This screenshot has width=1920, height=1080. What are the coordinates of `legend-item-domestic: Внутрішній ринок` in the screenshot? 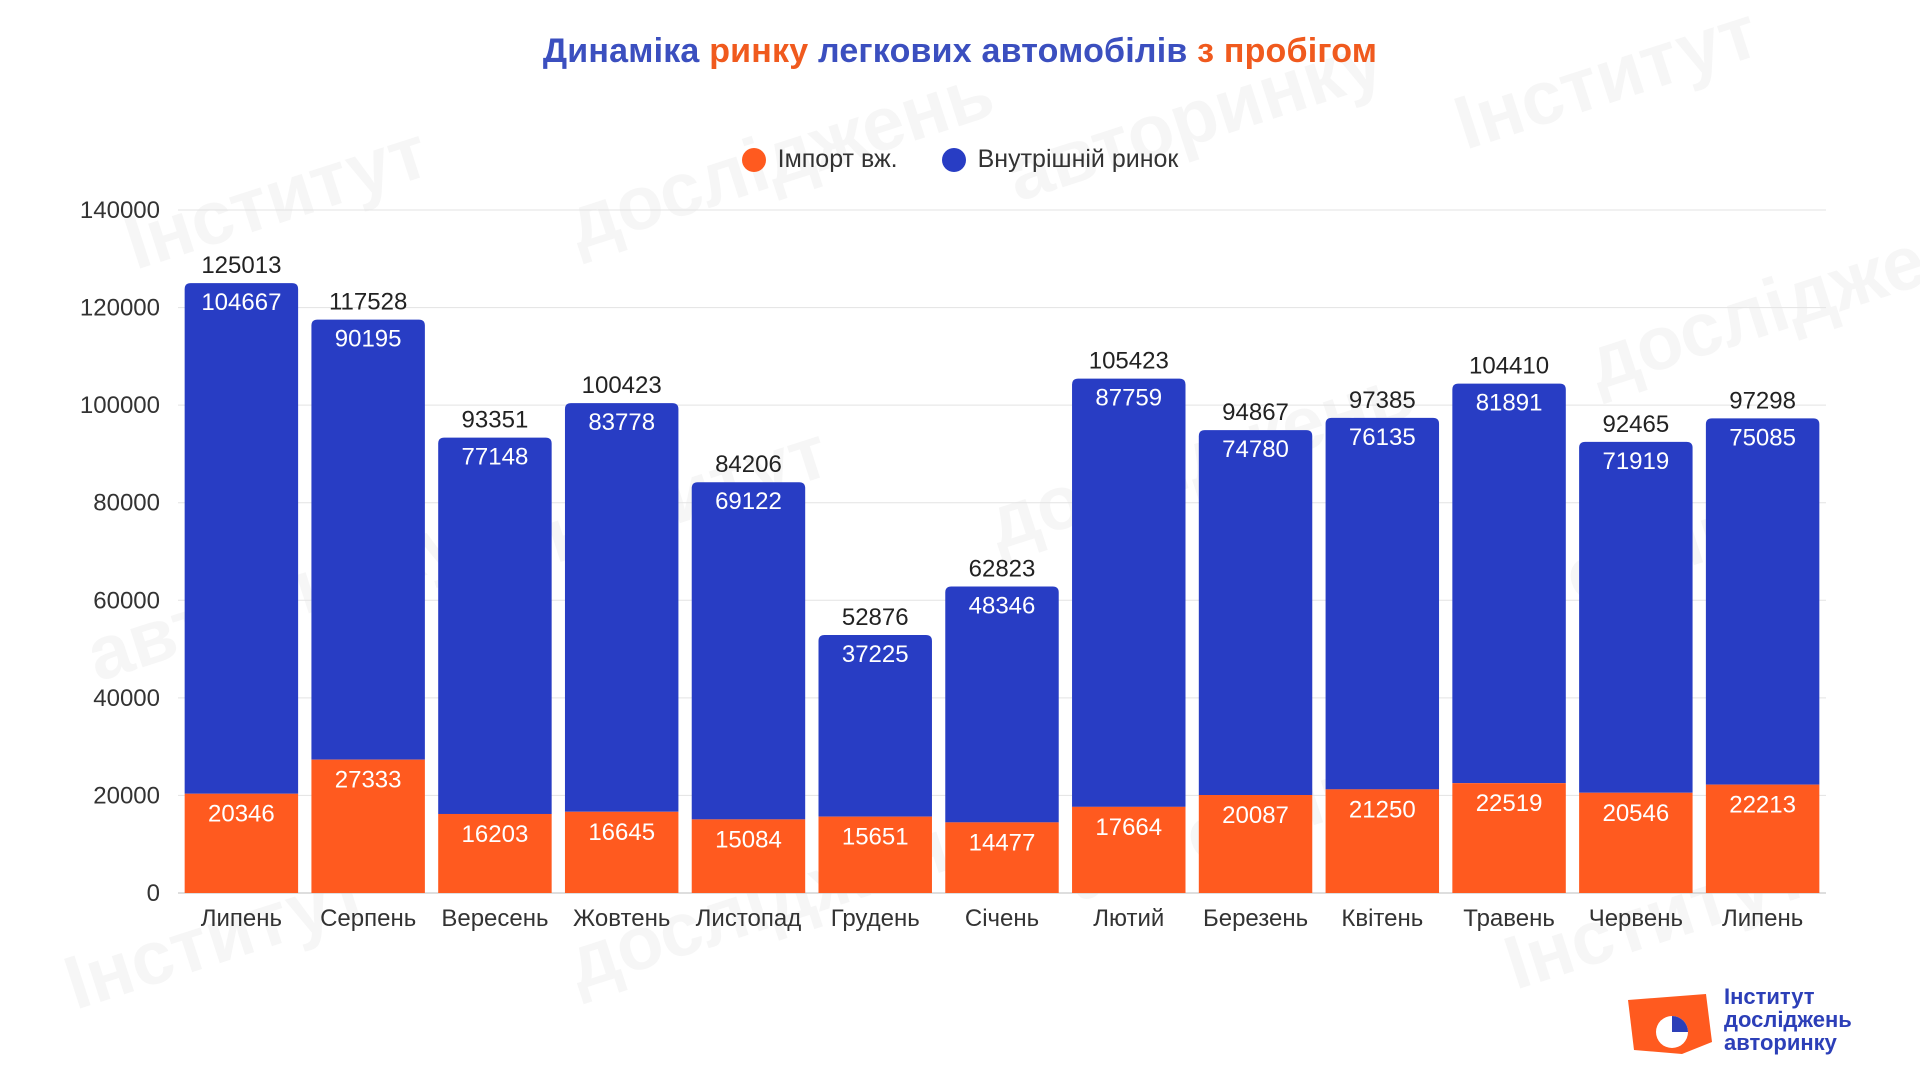 It's located at (1060, 159).